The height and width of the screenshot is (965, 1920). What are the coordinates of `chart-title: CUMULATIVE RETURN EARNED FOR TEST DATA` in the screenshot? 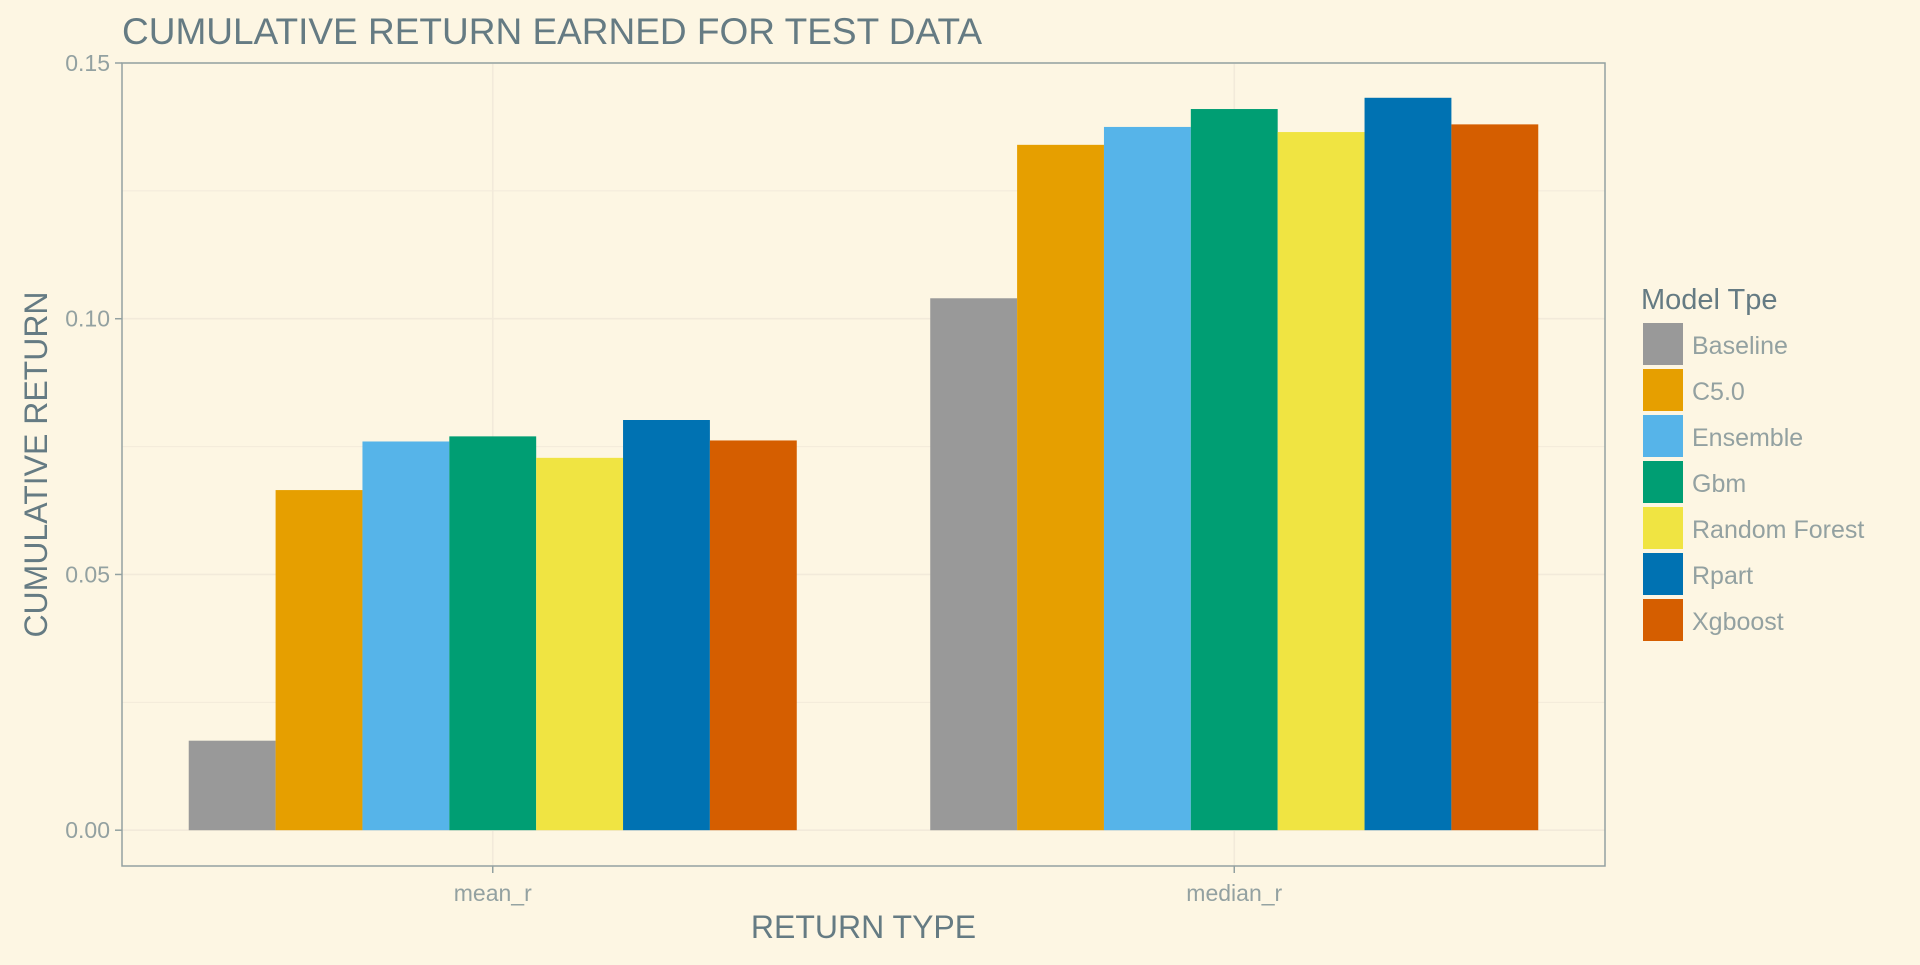 It's located at (552, 31).